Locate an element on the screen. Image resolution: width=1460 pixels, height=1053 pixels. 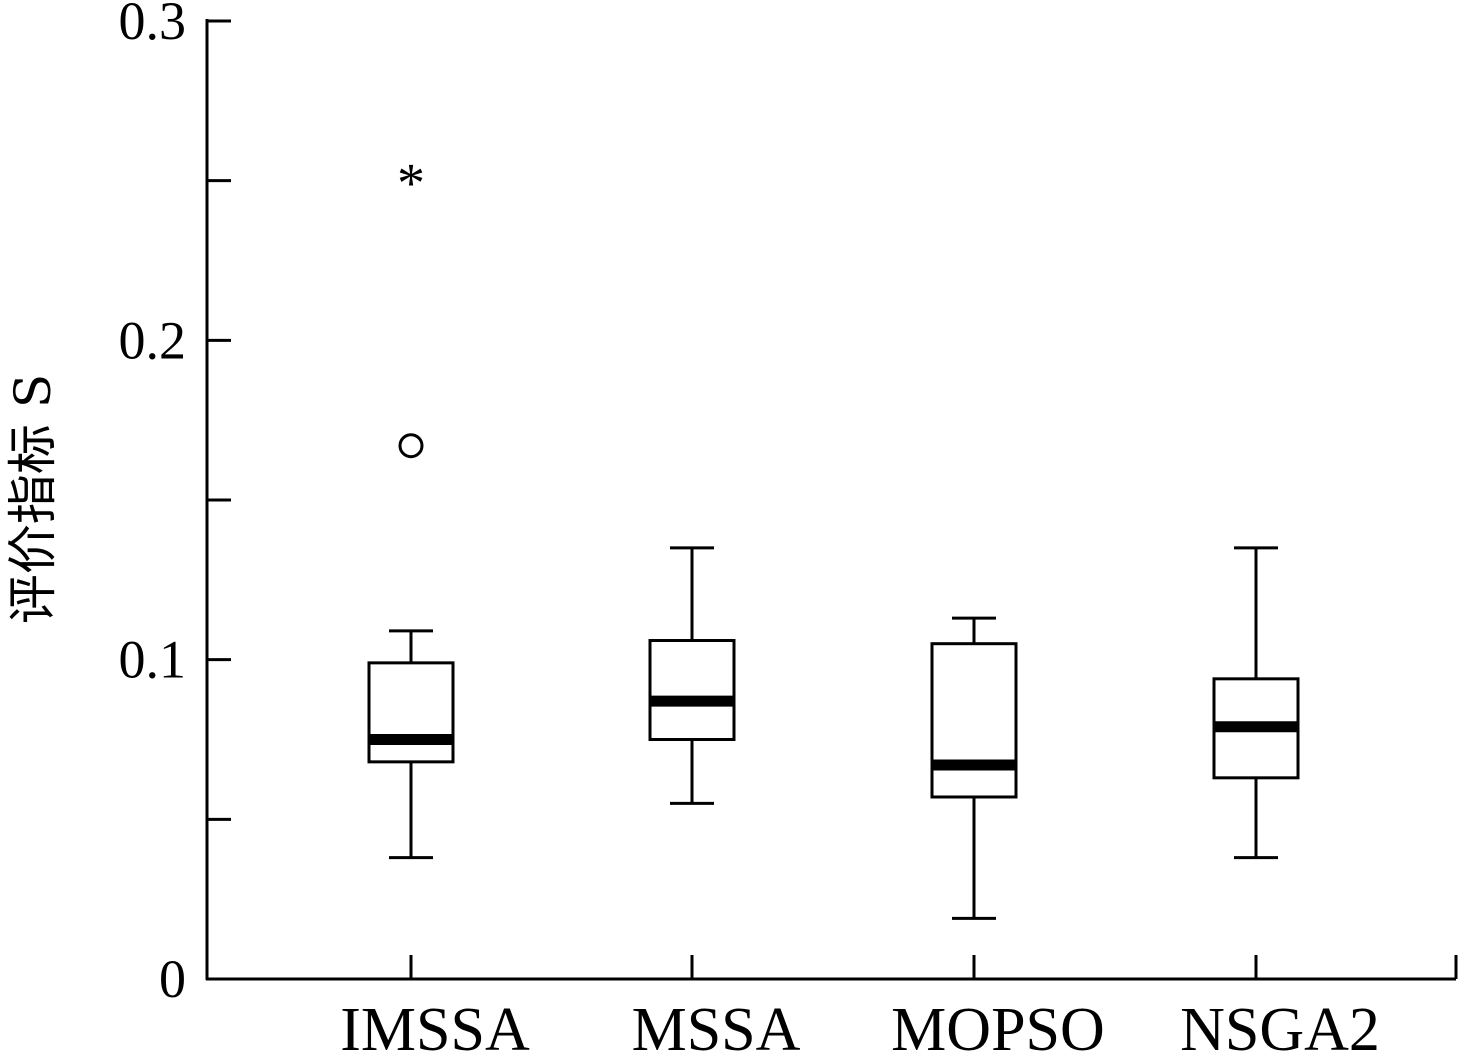
iqr-box-imssa is located at coordinates (411, 712).